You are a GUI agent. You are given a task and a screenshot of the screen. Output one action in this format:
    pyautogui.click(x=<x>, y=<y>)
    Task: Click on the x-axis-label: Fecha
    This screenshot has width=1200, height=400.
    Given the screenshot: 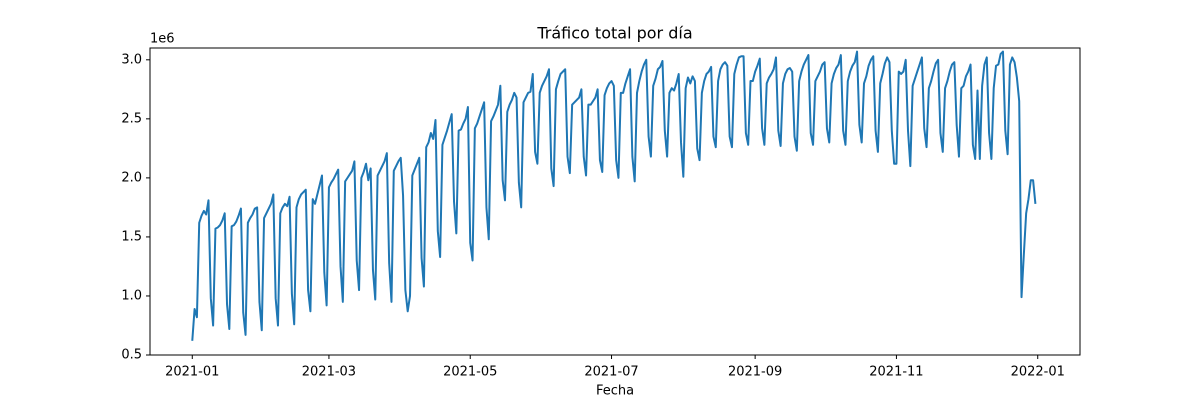 What is the action you would take?
    pyautogui.click(x=615, y=391)
    